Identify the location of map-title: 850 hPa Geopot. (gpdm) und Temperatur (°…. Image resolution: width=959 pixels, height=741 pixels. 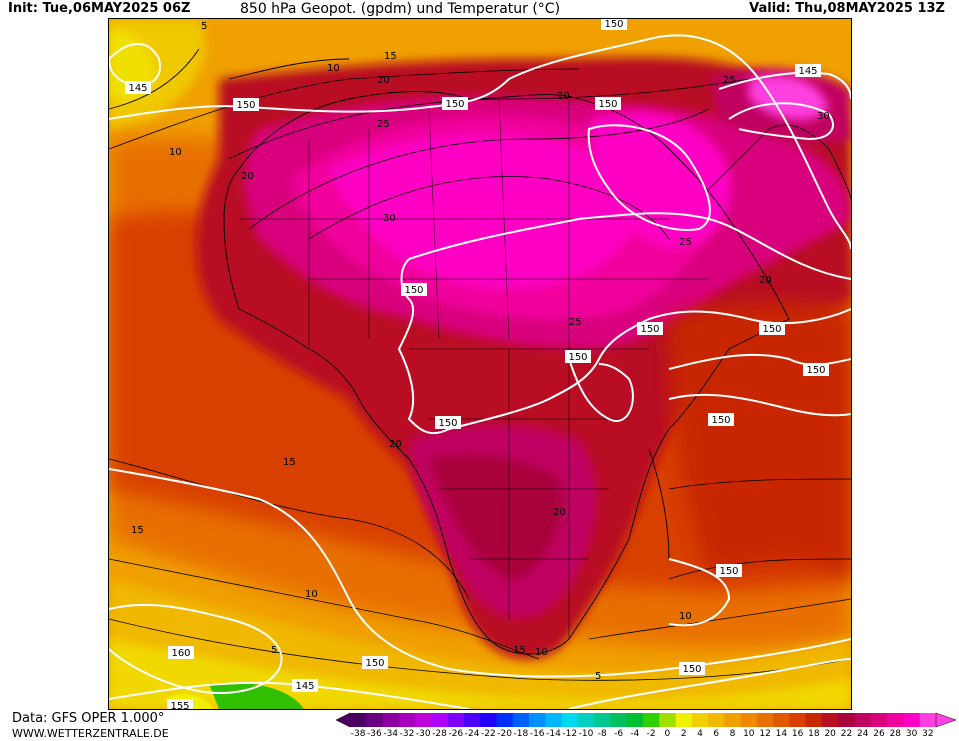
(400, 9).